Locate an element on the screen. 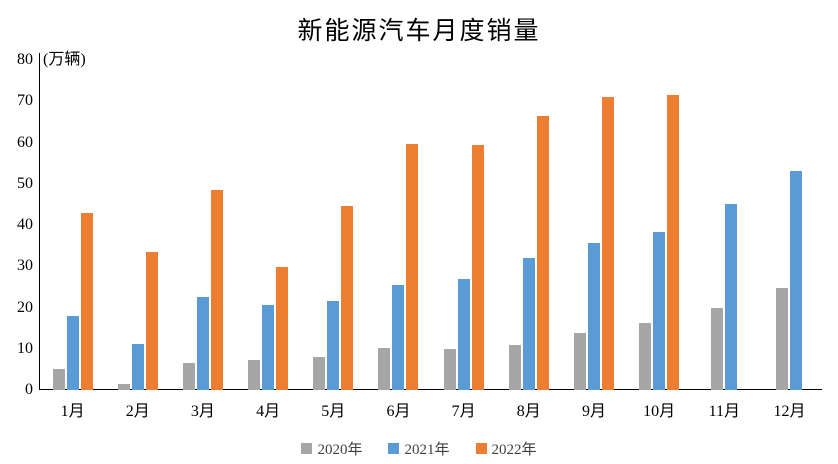 Image resolution: width=838 pixels, height=464 pixels. x-tick-label: 6月 is located at coordinates (398, 411).